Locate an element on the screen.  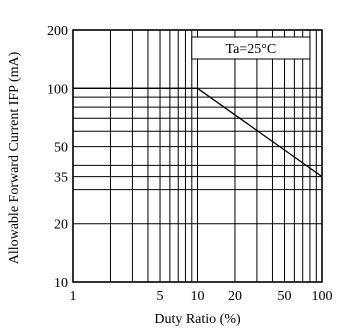
x-tick-label: 1 is located at coordinates (73, 296).